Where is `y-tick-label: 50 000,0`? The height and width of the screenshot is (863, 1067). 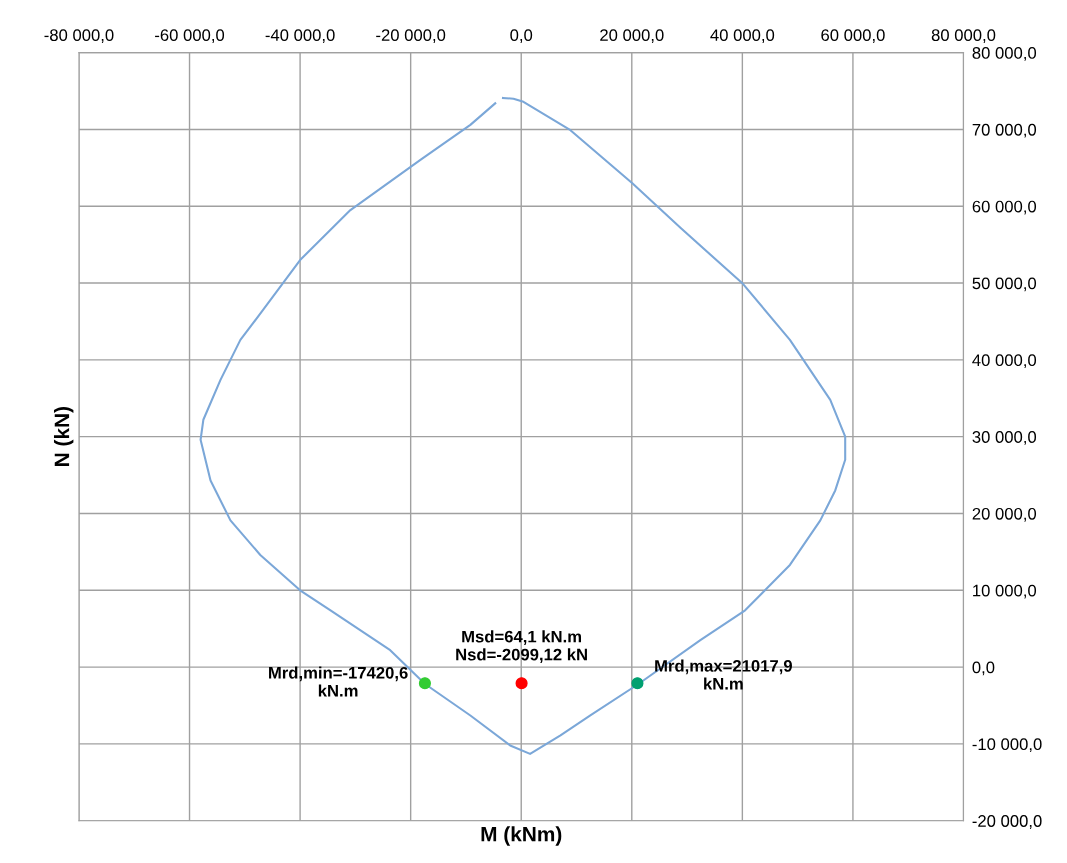
y-tick-label: 50 000,0 is located at coordinates (1004, 284).